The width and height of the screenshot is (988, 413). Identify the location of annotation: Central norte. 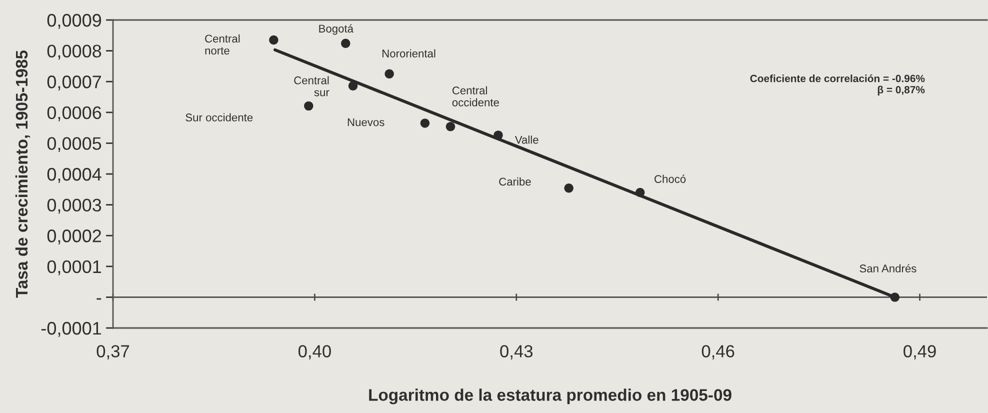
(222, 44).